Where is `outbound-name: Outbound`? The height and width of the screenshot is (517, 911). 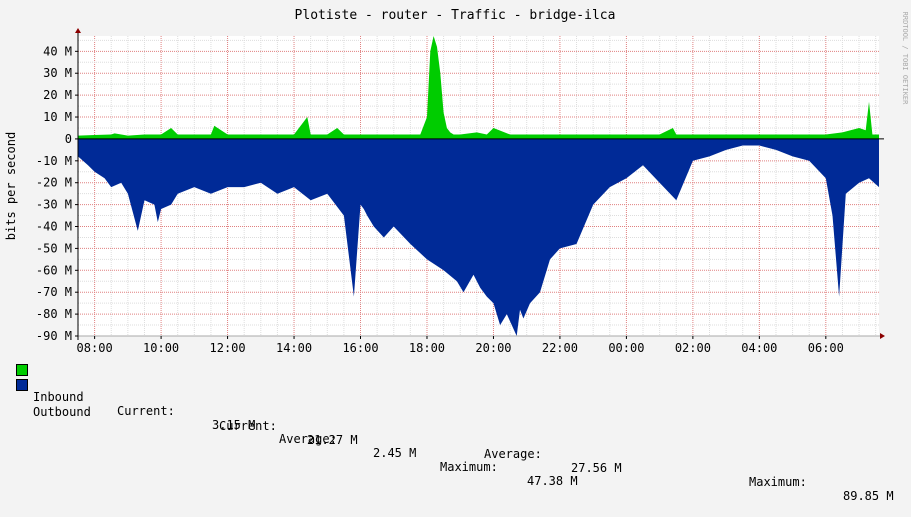 outbound-name: Outbound is located at coordinates (62, 412).